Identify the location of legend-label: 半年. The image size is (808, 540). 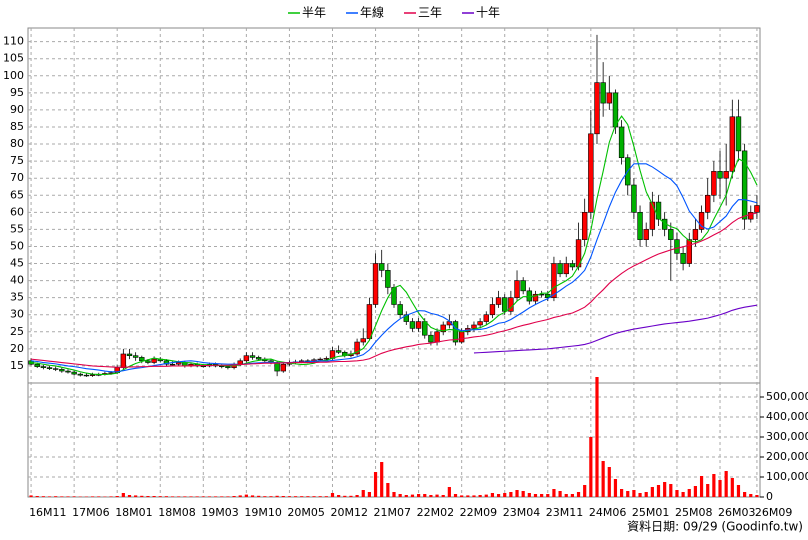
(314, 13).